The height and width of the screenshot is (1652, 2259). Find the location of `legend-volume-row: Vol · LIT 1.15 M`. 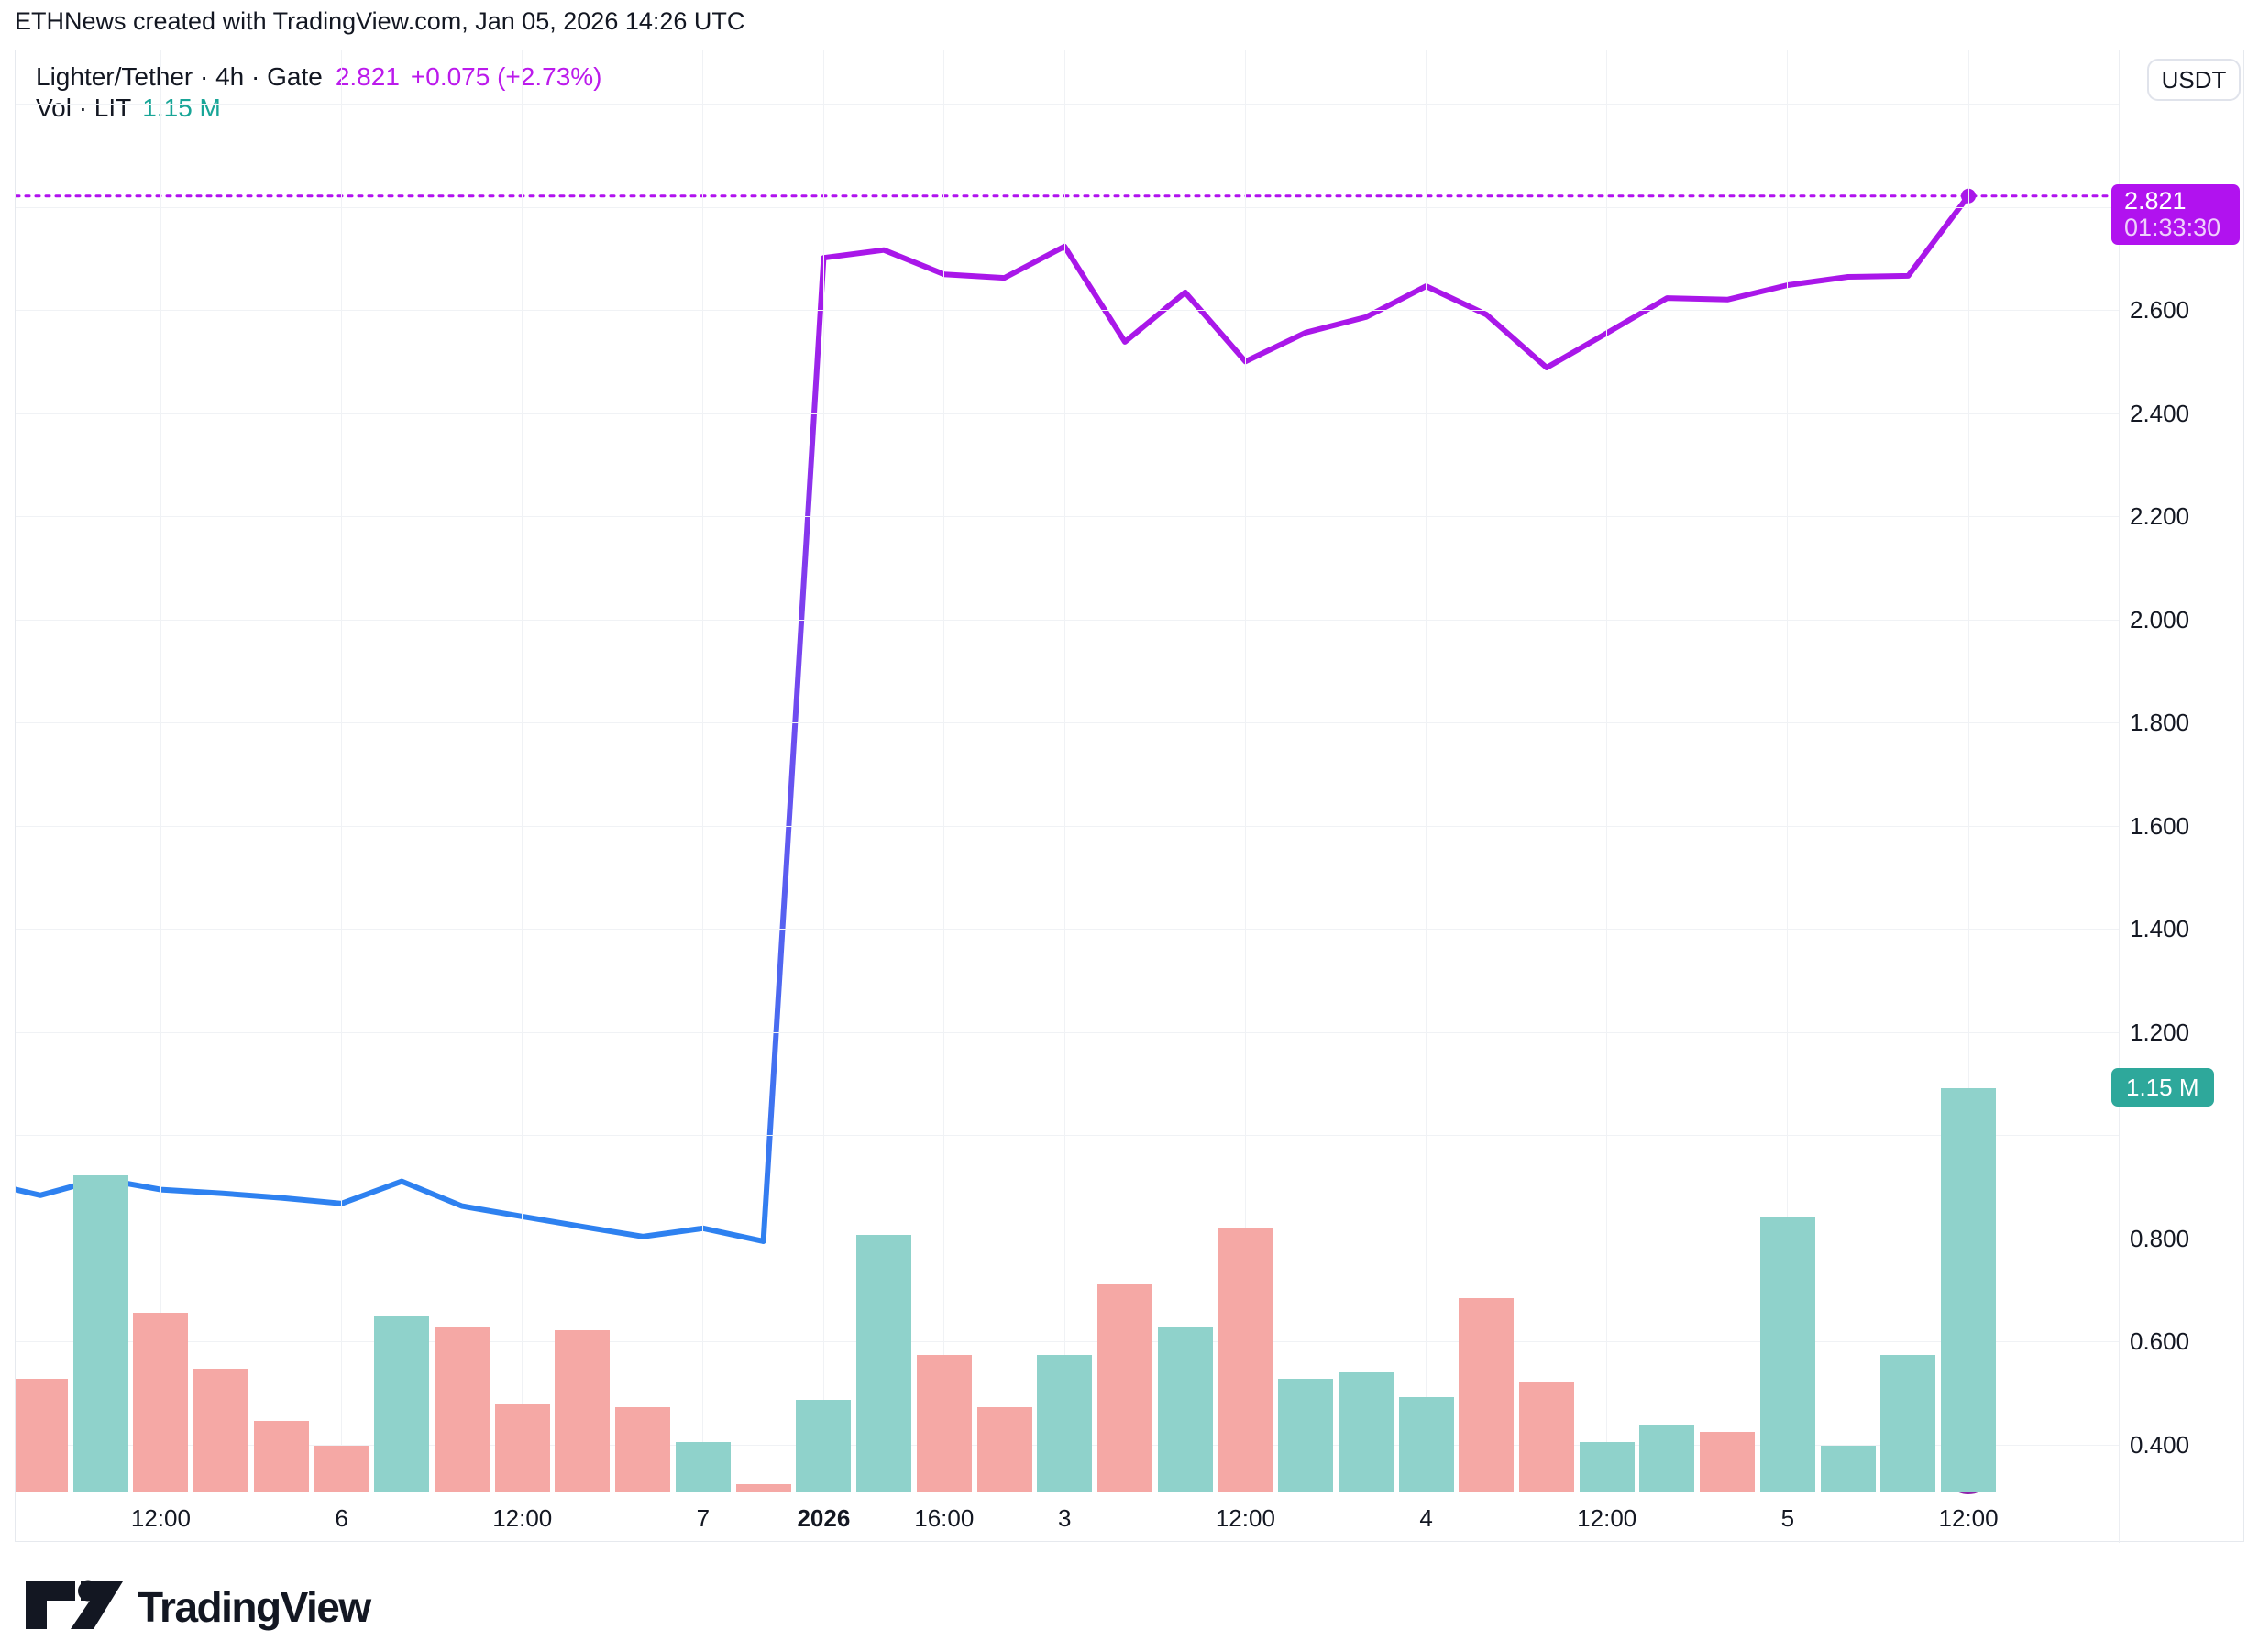

legend-volume-row: Vol · LIT 1.15 M is located at coordinates (319, 108).